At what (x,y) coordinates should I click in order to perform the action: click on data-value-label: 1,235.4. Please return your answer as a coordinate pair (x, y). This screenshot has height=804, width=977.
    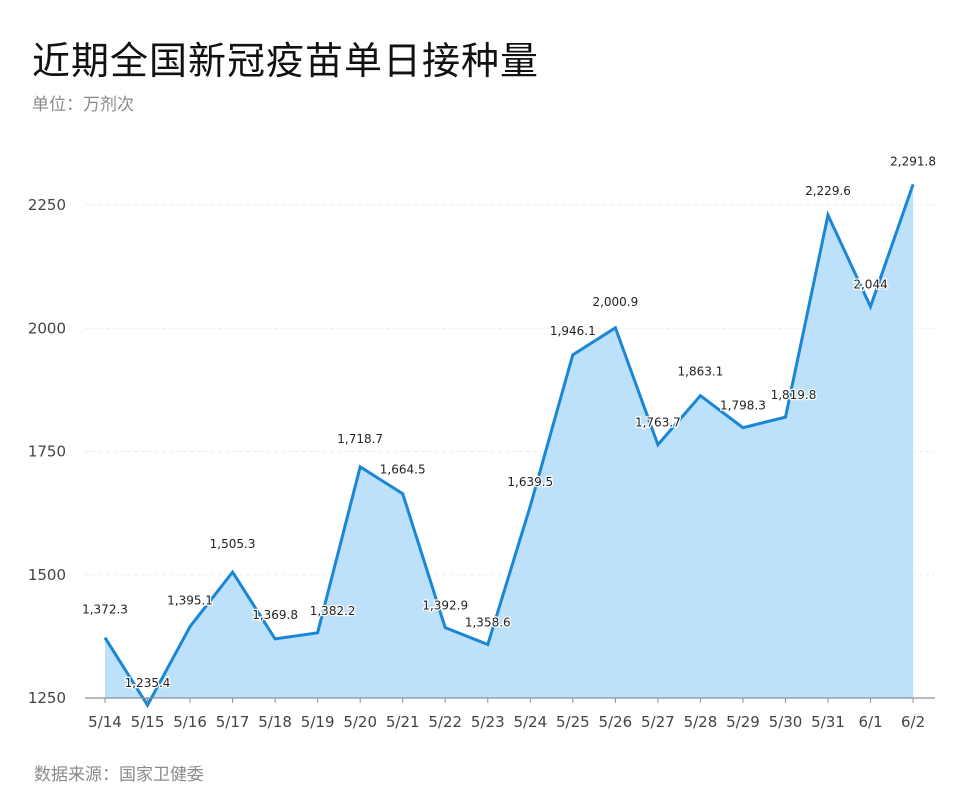
    Looking at the image, I should click on (148, 683).